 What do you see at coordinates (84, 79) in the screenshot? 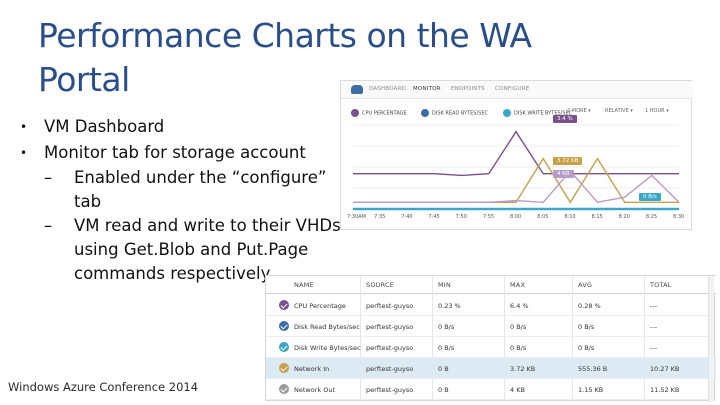
I see `title-line-2: Portal` at bounding box center [84, 79].